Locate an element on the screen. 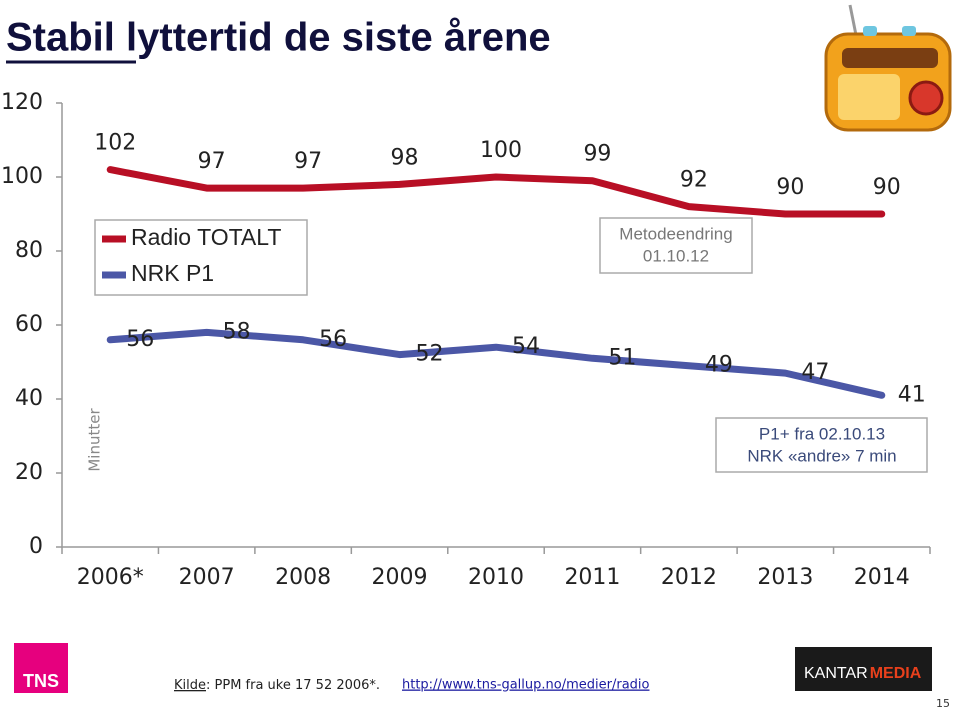 This screenshot has width=960, height=712. data-label: 54 is located at coordinates (526, 346).